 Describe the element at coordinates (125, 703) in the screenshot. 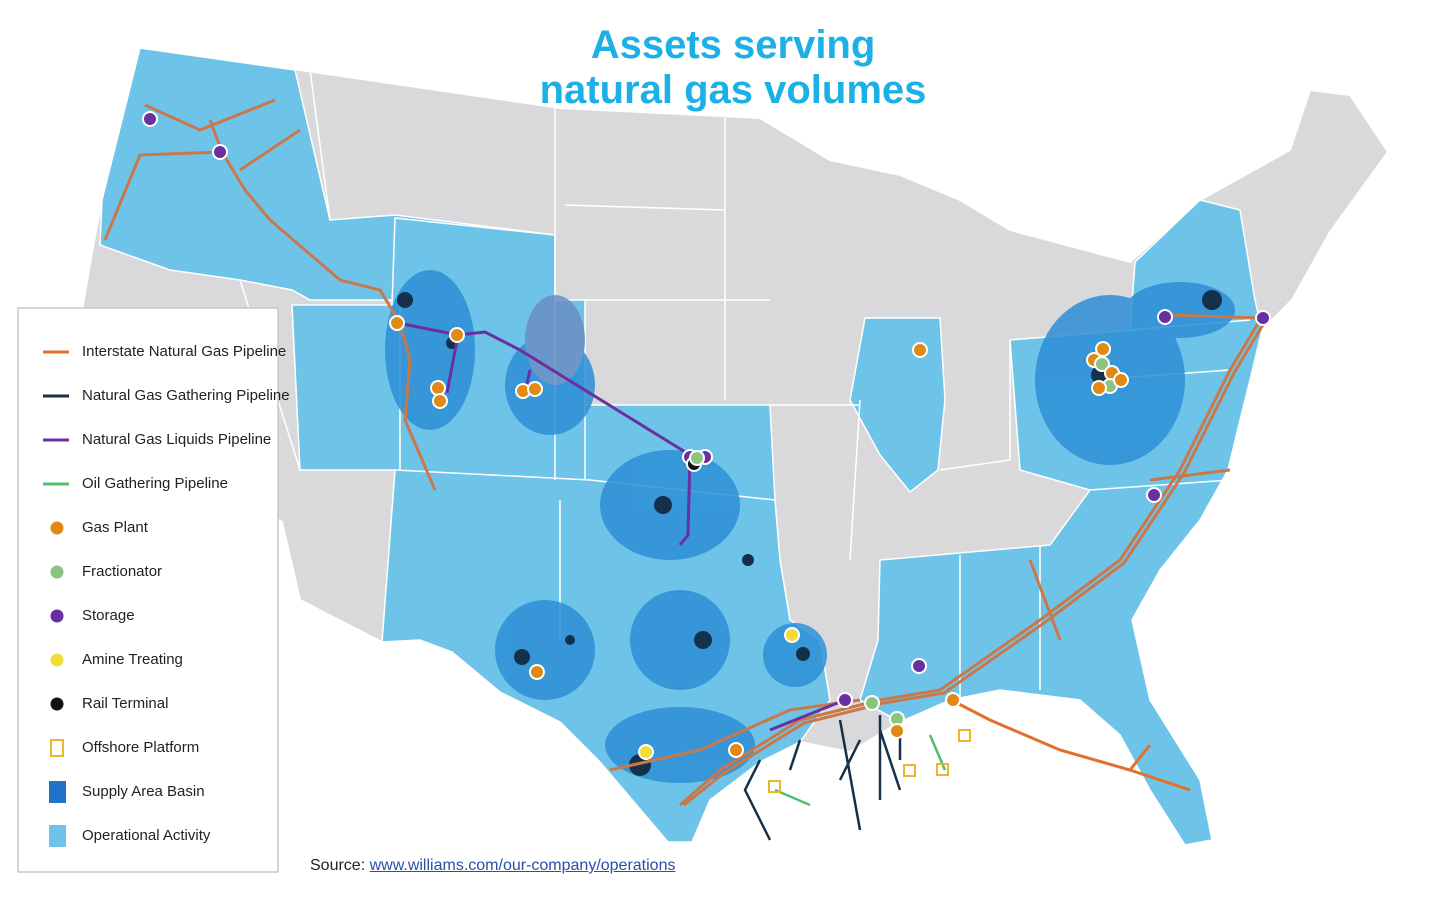

I see `legend-label: Rail Terminal` at that location.